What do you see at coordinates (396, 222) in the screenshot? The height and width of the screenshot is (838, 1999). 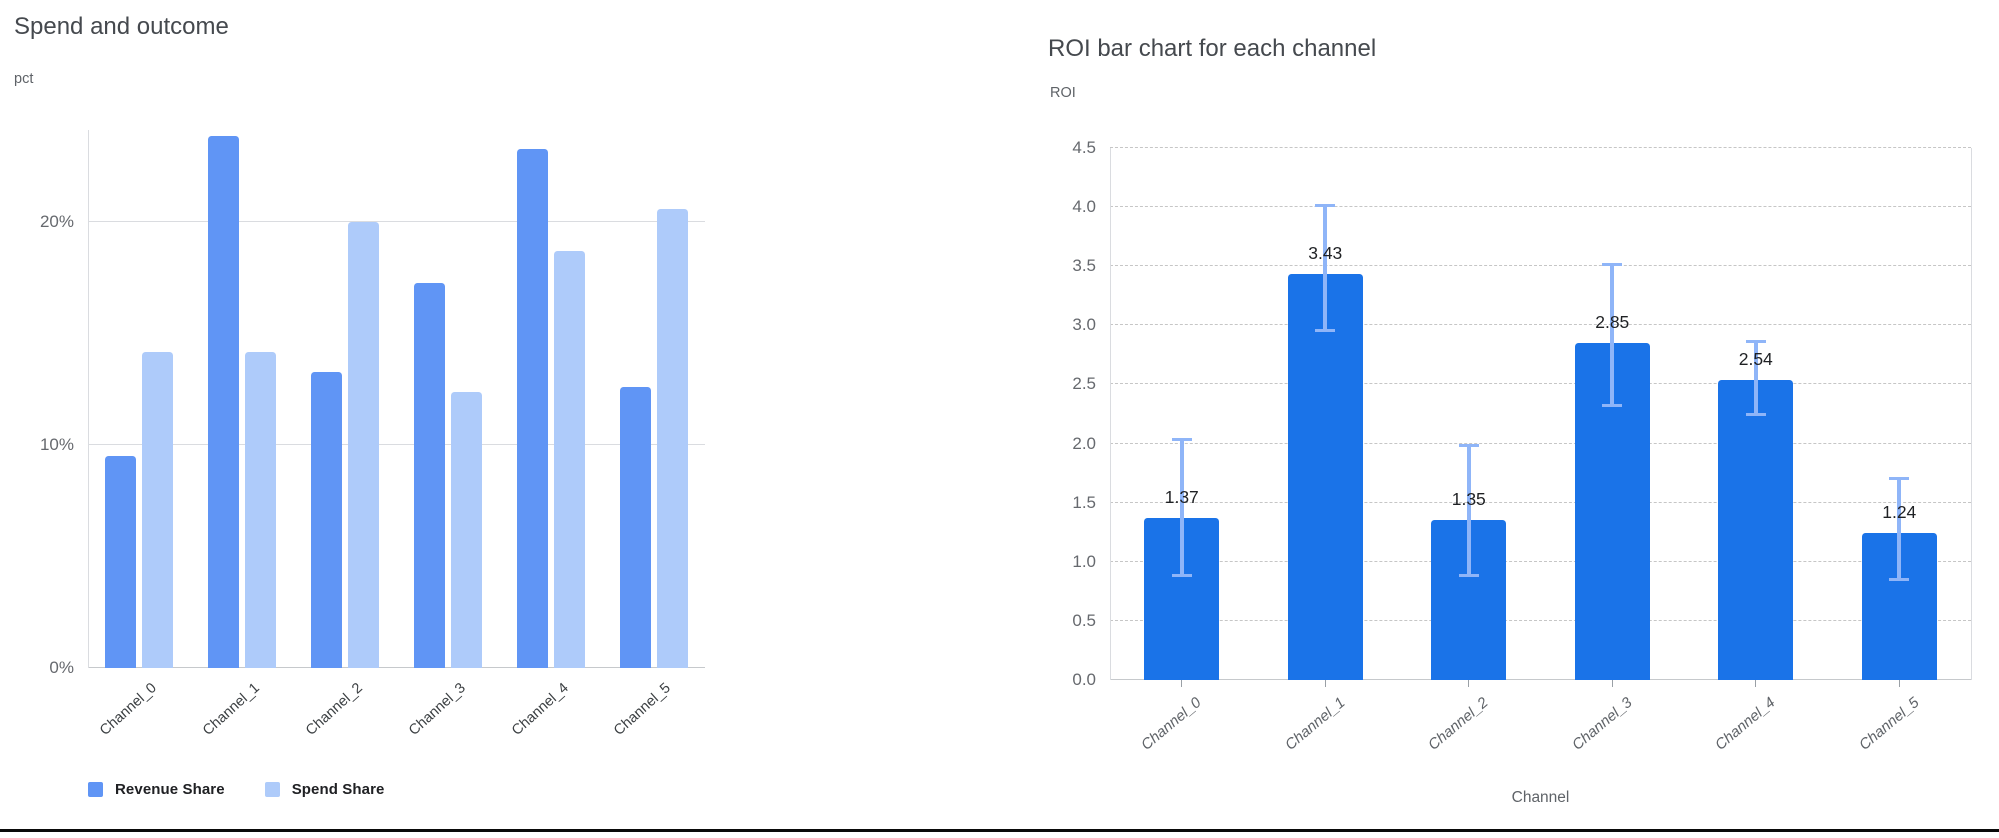 I see `grid-line-20pct` at bounding box center [396, 222].